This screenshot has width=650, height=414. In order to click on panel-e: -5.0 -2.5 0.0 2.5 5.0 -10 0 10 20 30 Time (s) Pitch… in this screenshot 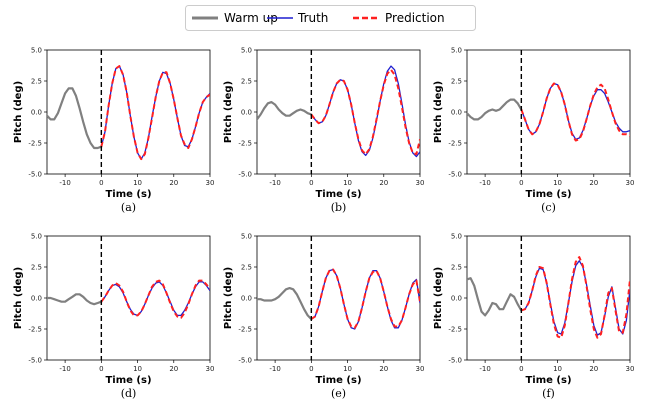, I will do `click(323, 317)`.